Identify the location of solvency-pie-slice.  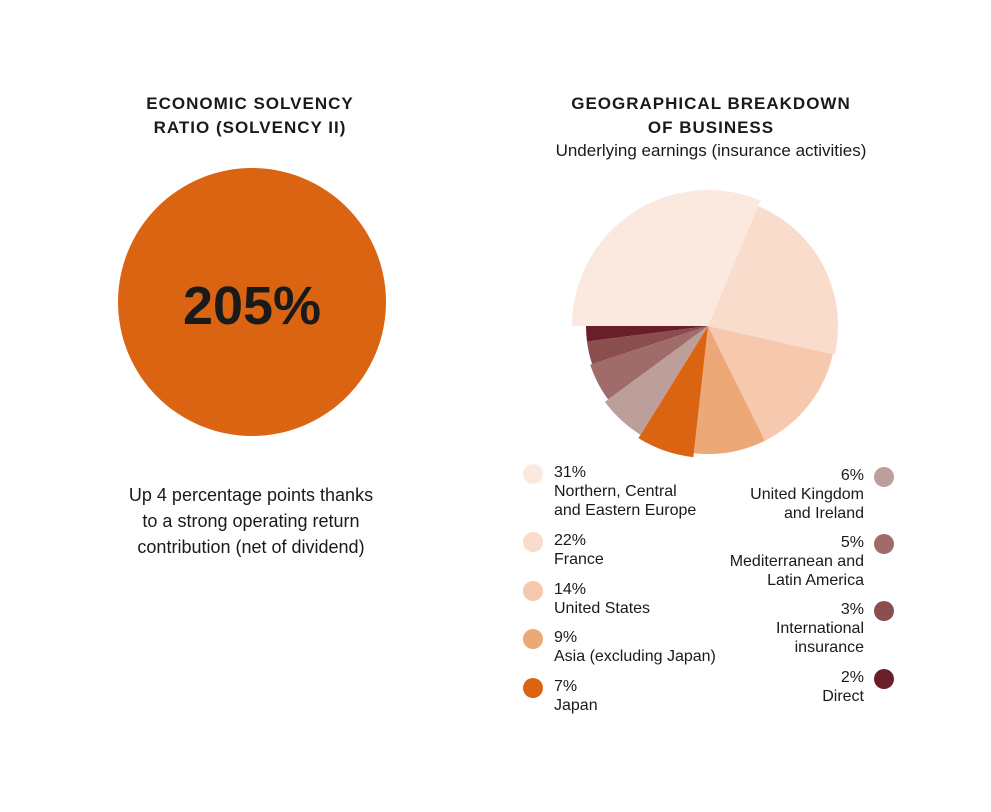
(252, 302).